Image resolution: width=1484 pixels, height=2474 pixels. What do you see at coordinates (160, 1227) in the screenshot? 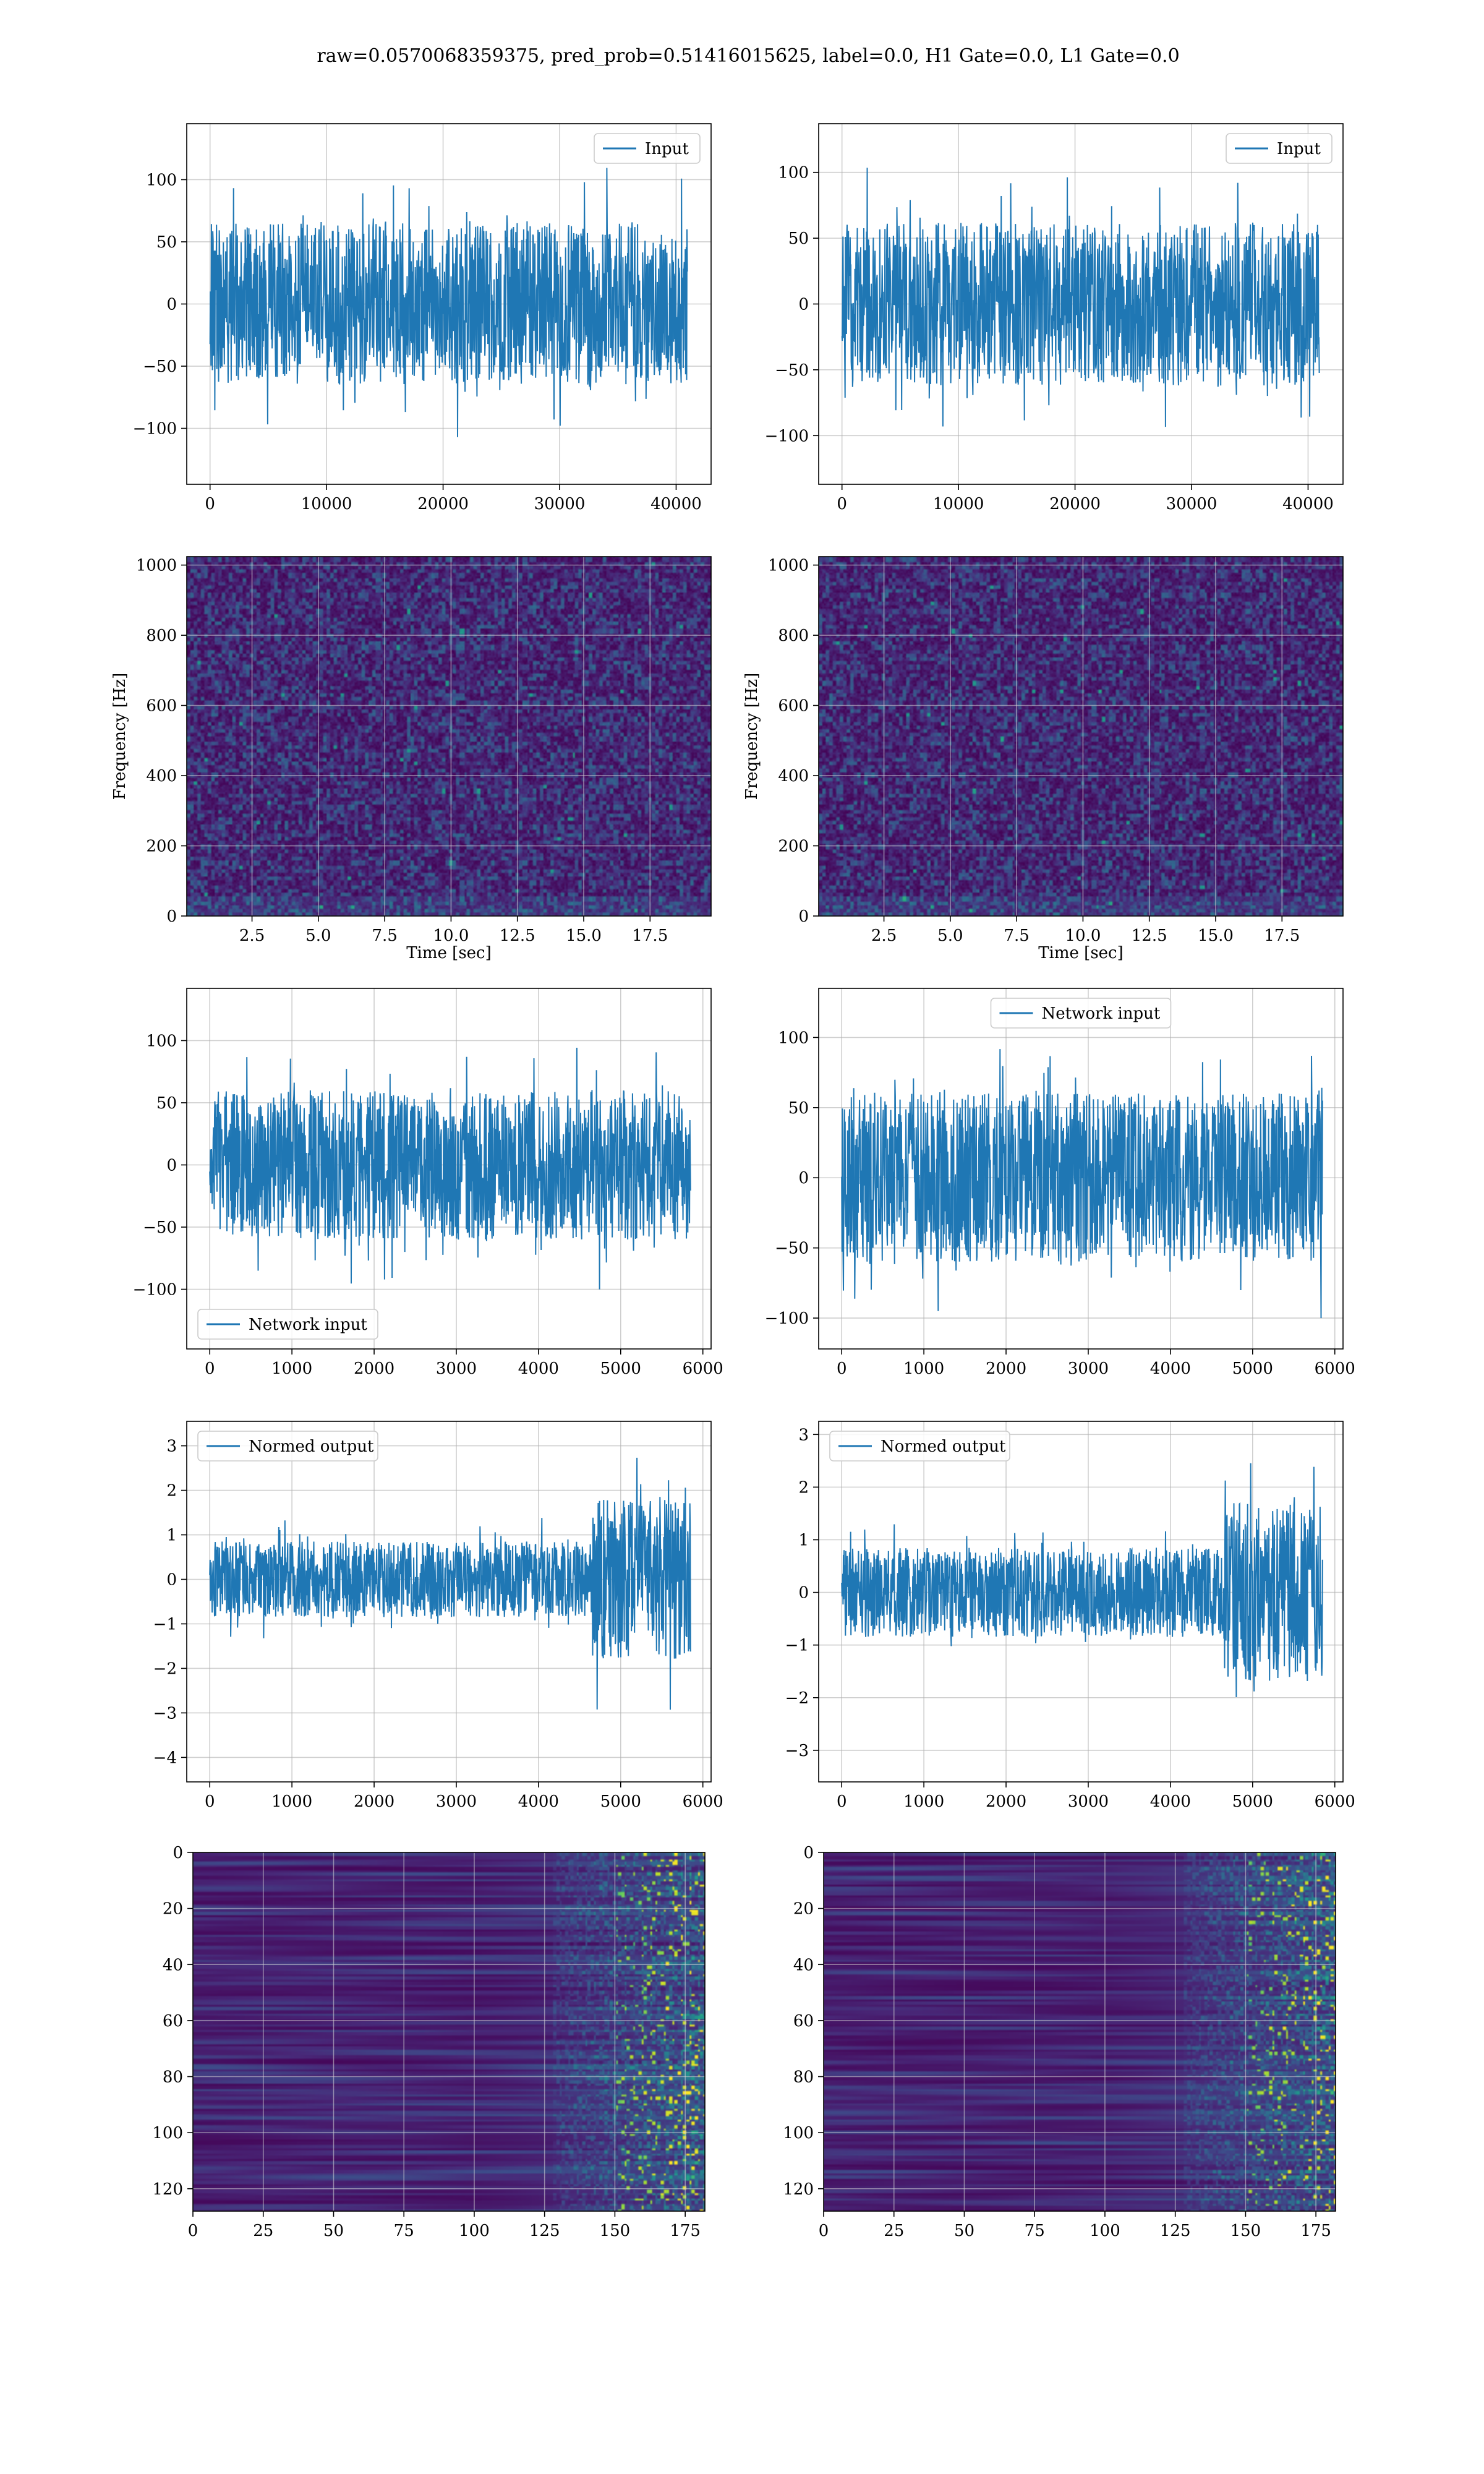
I see `h1-network-input-y-tick-label: −50` at bounding box center [160, 1227].